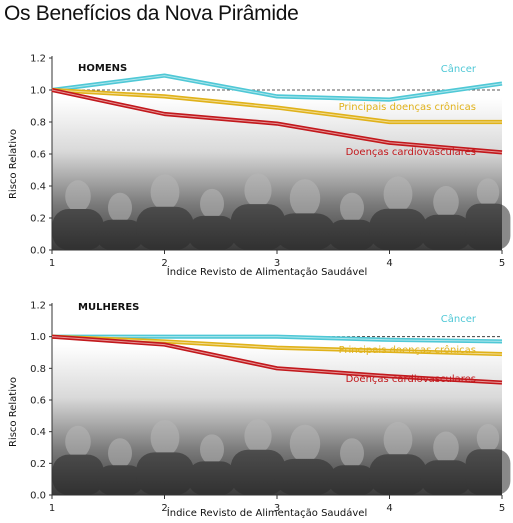 The image size is (513, 523). What do you see at coordinates (277, 88) in the screenshot?
I see `series-line-highlight` at bounding box center [277, 88].